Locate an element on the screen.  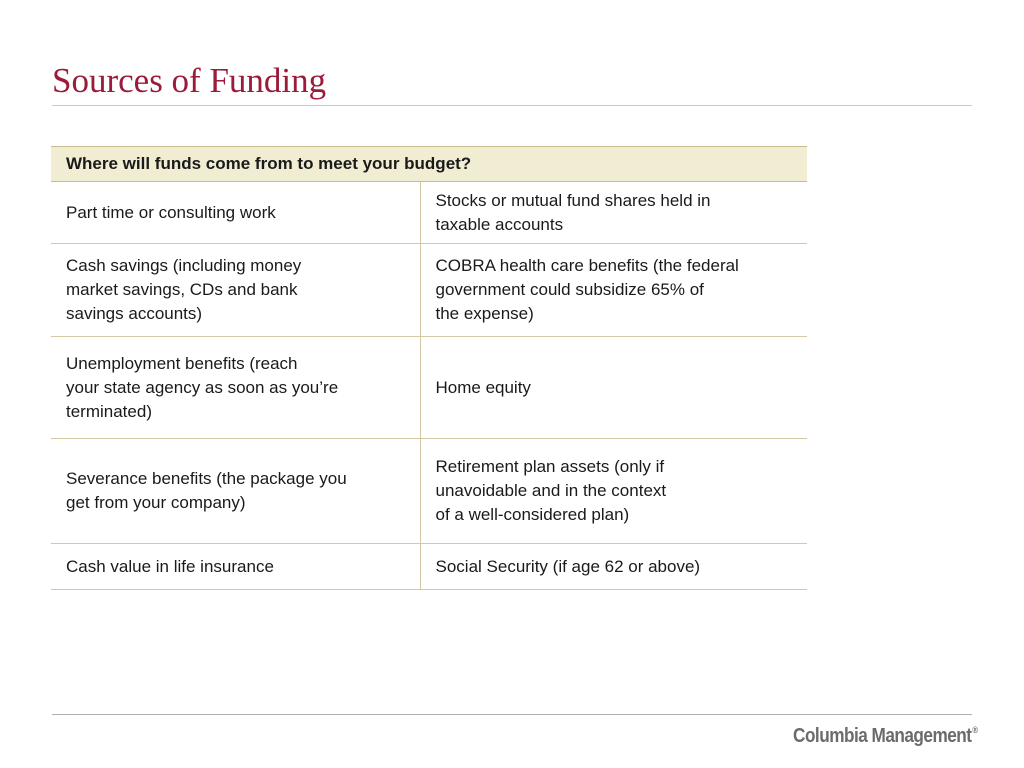
trademark-symbol: ® is located at coordinates (975, 730).